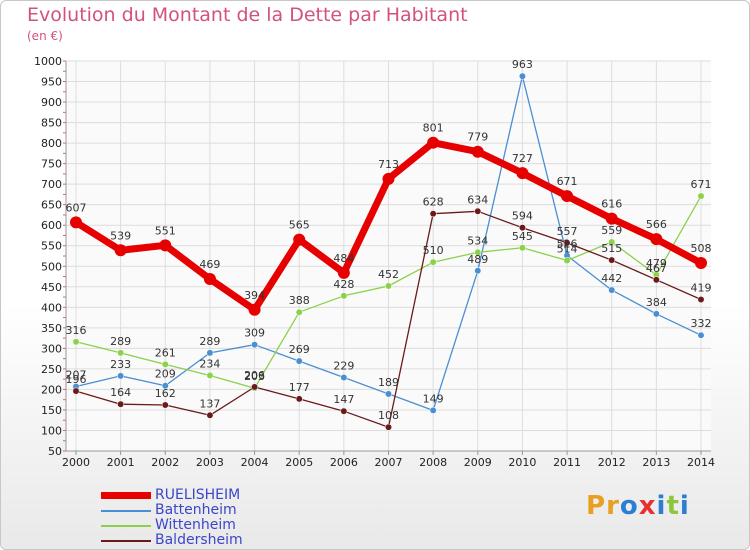  What do you see at coordinates (51, 307) in the screenshot?
I see `y-tick-label: 400` at bounding box center [51, 307].